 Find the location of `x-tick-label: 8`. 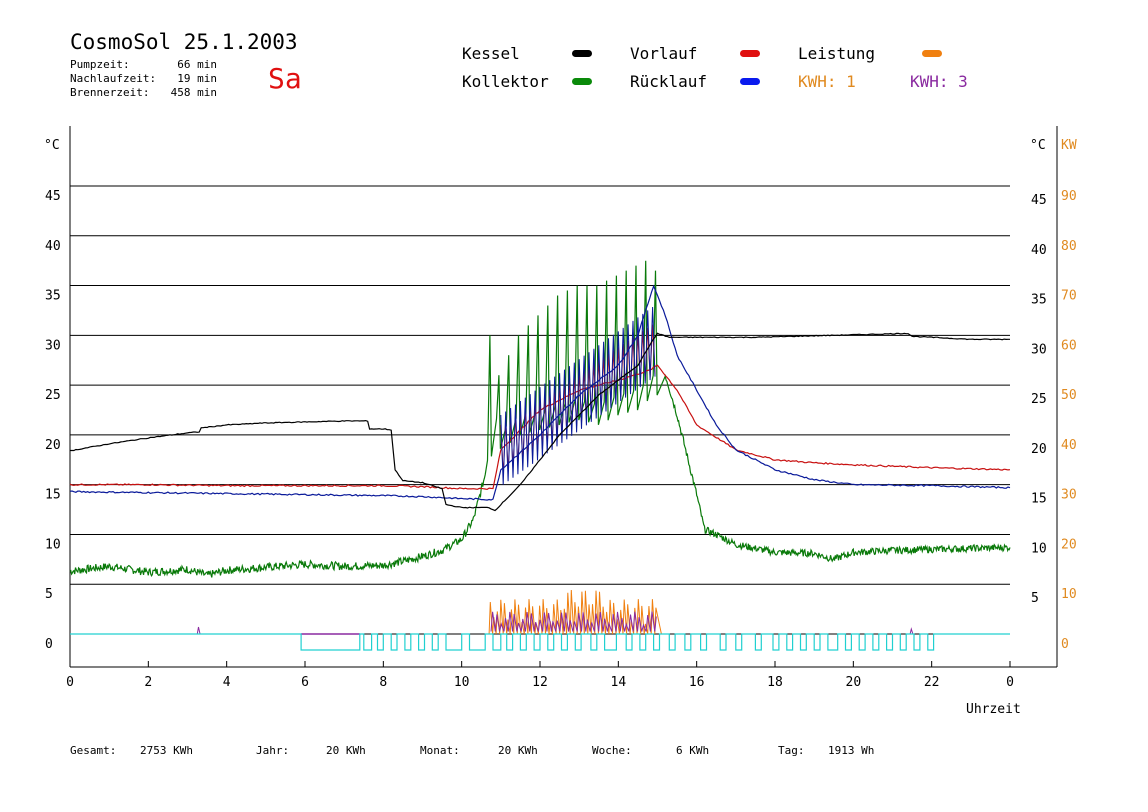

x-tick-label: 8 is located at coordinates (383, 682).